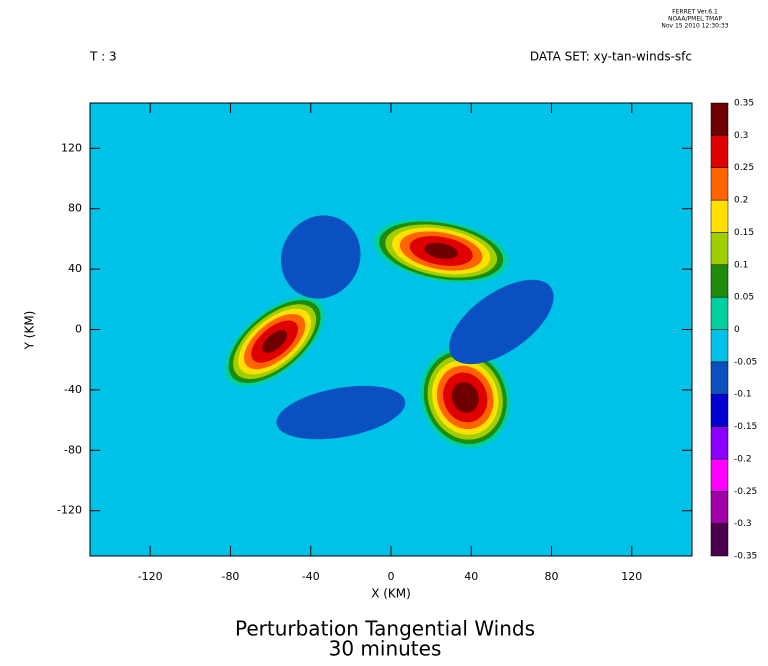 The width and height of the screenshot is (768, 666). I want to click on x-tick-label: 0, so click(391, 576).